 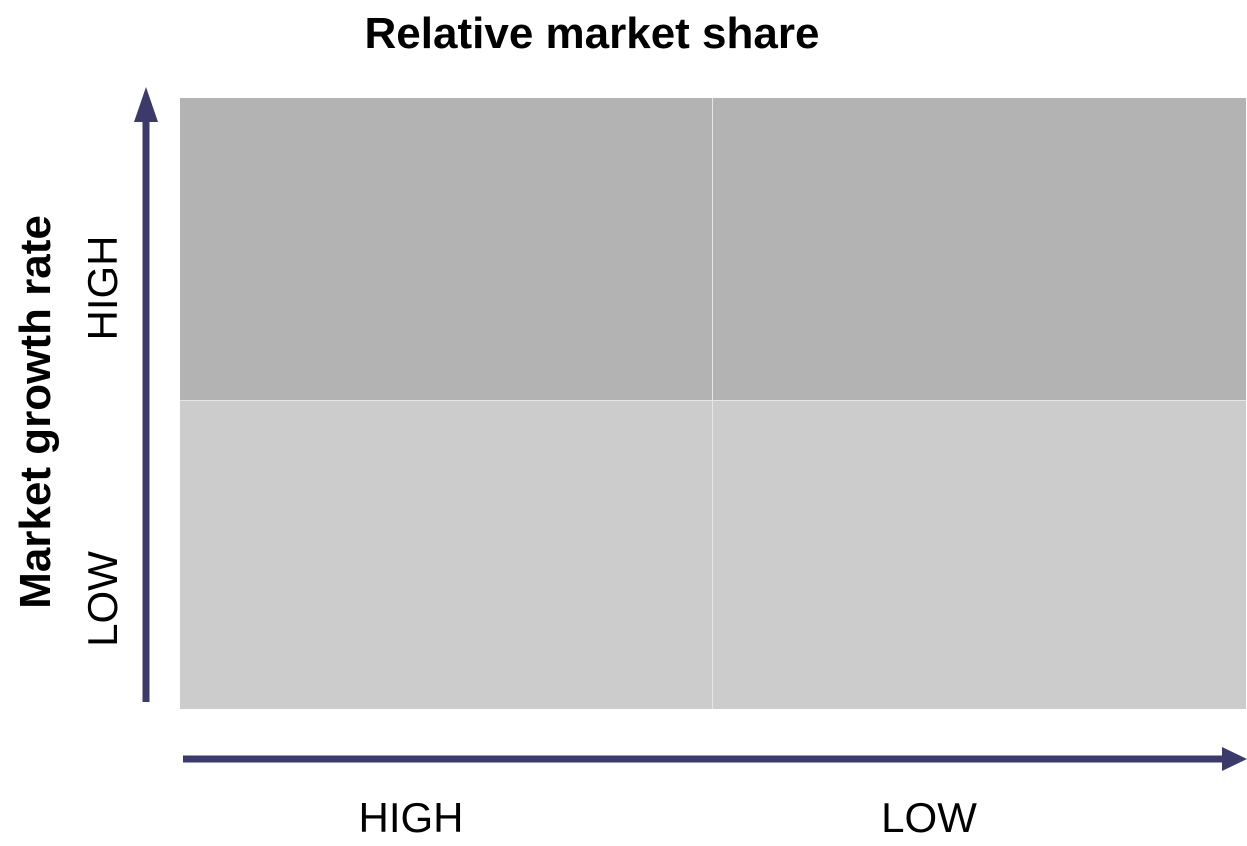 What do you see at coordinates (592, 33) in the screenshot?
I see `matrix-title: Relative market share` at bounding box center [592, 33].